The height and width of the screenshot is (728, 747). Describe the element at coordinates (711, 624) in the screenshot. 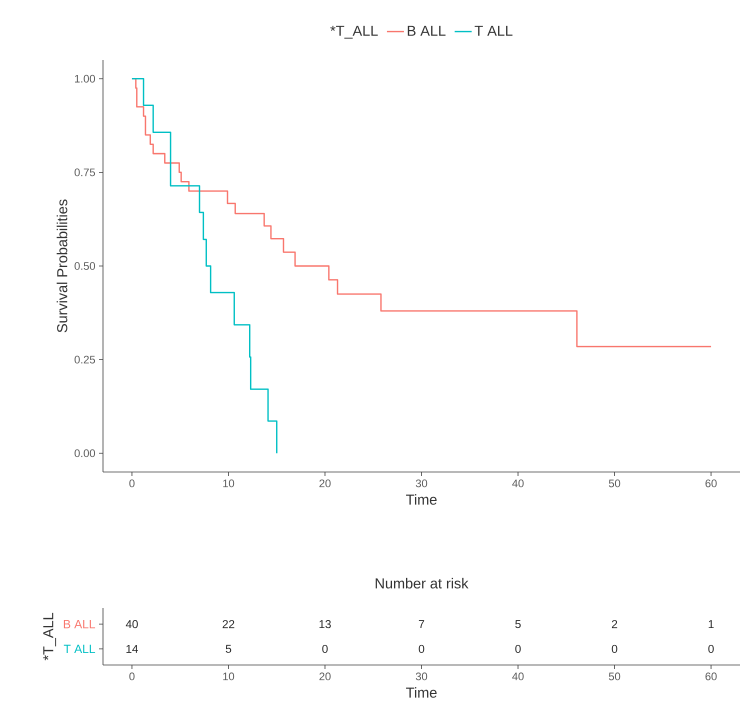

I see `data-label: 1` at that location.